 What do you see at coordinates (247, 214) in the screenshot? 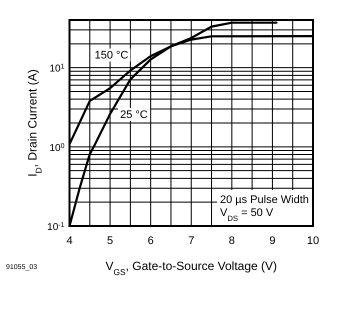
I see `annotation: V$_{DS}$ = 50 V` at bounding box center [247, 214].